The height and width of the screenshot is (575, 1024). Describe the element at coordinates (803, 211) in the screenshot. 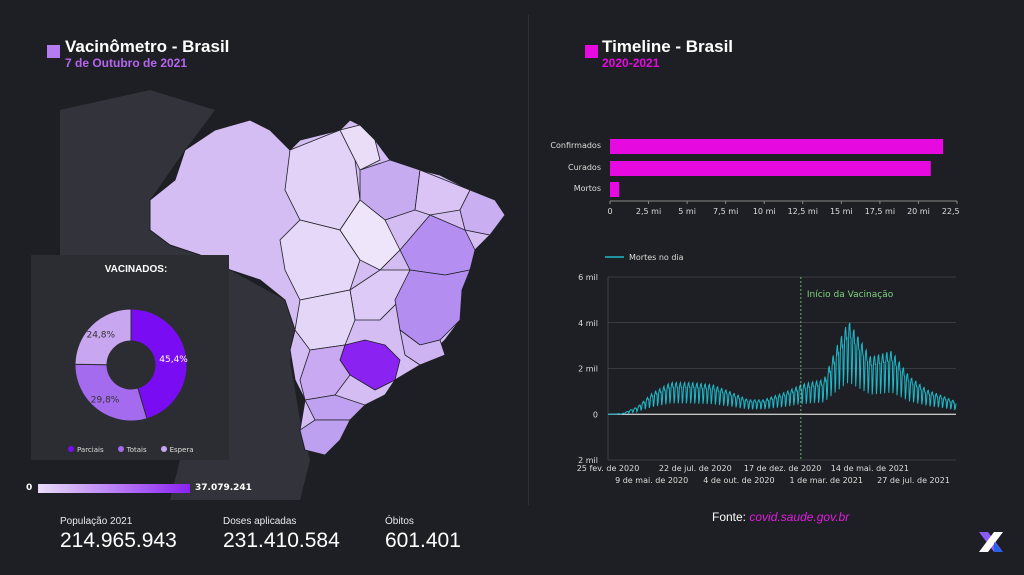

I see `bar-x-tick-label: 12,5 mi` at that location.